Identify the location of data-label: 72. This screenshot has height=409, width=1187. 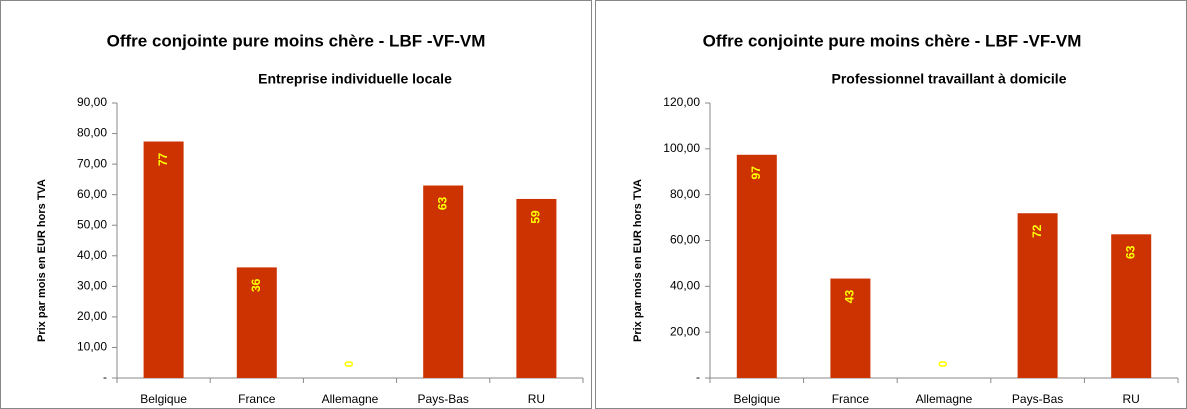
(1037, 231).